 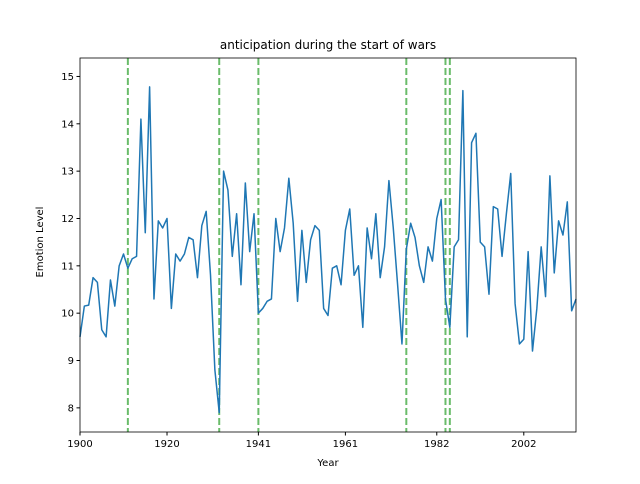 What do you see at coordinates (79, 444) in the screenshot?
I see `x-tick-label: 1900` at bounding box center [79, 444].